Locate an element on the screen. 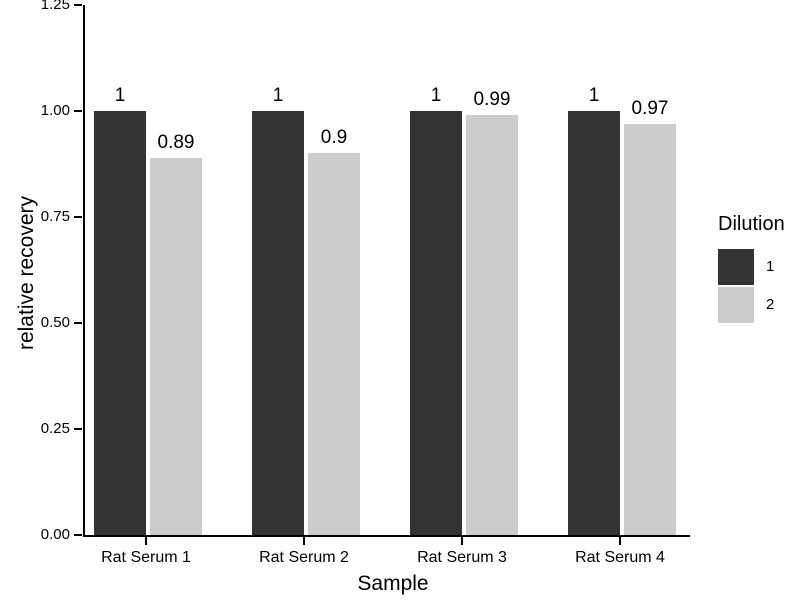 The width and height of the screenshot is (800, 600). x-tick-label: Rat Serum 4 is located at coordinates (620, 557).